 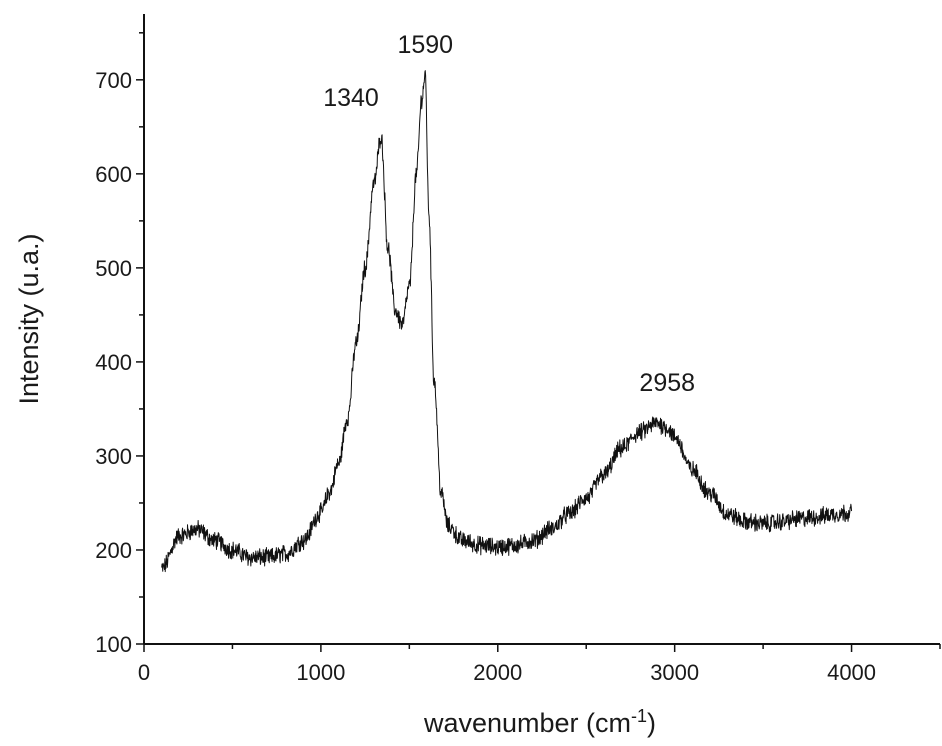 What do you see at coordinates (113, 644) in the screenshot?
I see `y-tick-label: 100` at bounding box center [113, 644].